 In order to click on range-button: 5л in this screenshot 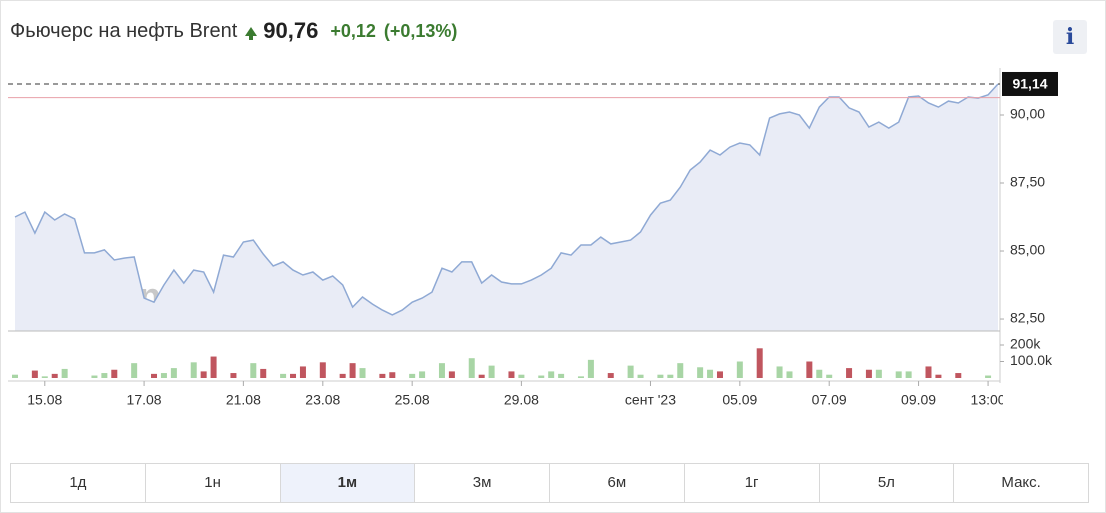, I will do `click(887, 483)`.